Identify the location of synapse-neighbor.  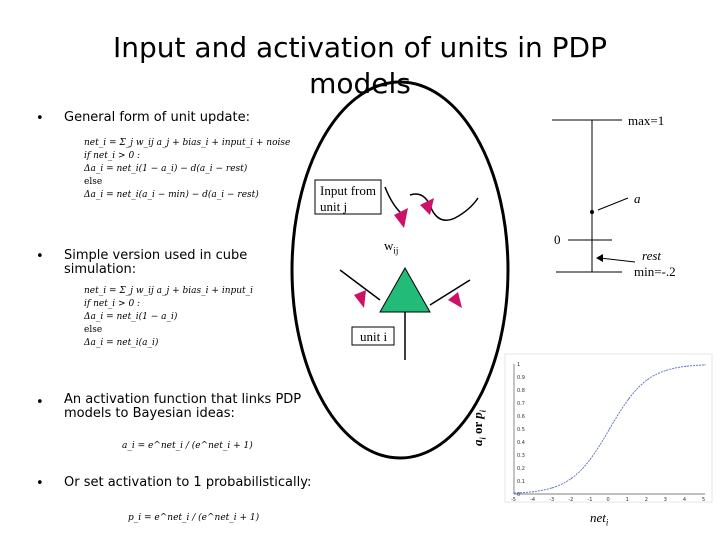
(427, 206).